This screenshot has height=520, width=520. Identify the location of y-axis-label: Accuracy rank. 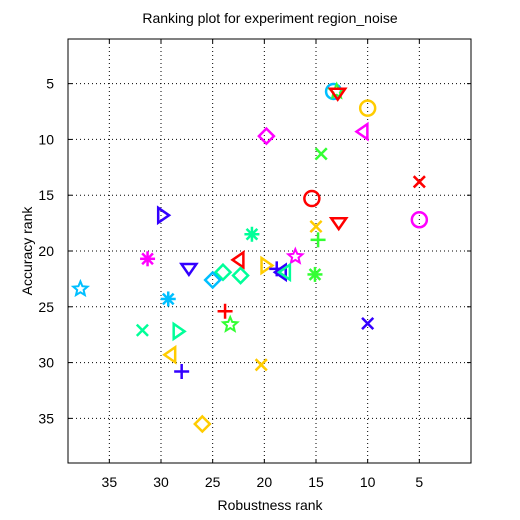
(27, 251).